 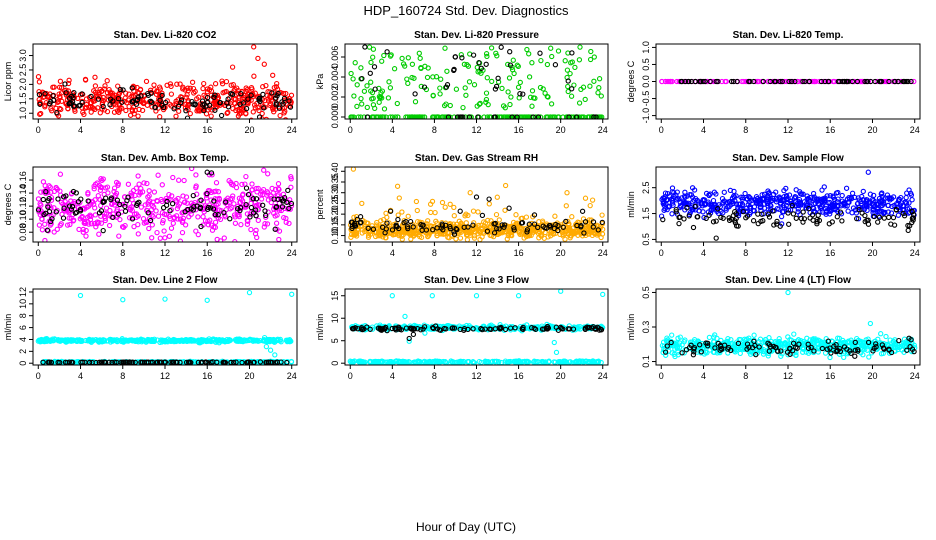 What do you see at coordinates (165, 35) in the screenshot?
I see `panel-title: Stan. Dev. Li-820 CO2` at bounding box center [165, 35].